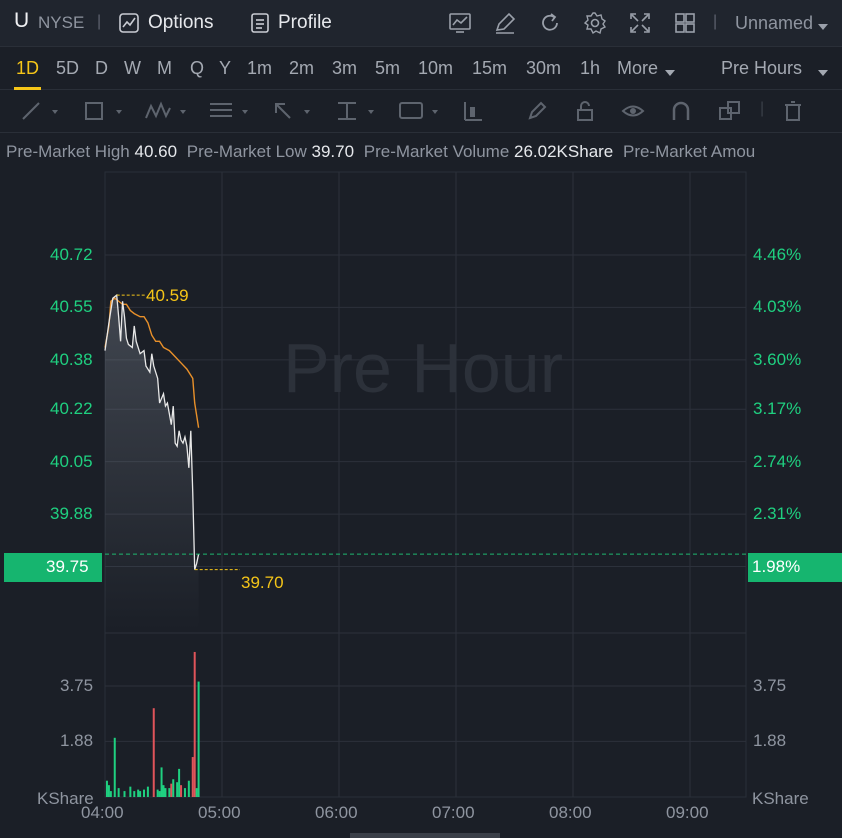 Image resolution: width=842 pixels, height=838 pixels. What do you see at coordinates (181, 22) in the screenshot?
I see `options-button: Options` at bounding box center [181, 22].